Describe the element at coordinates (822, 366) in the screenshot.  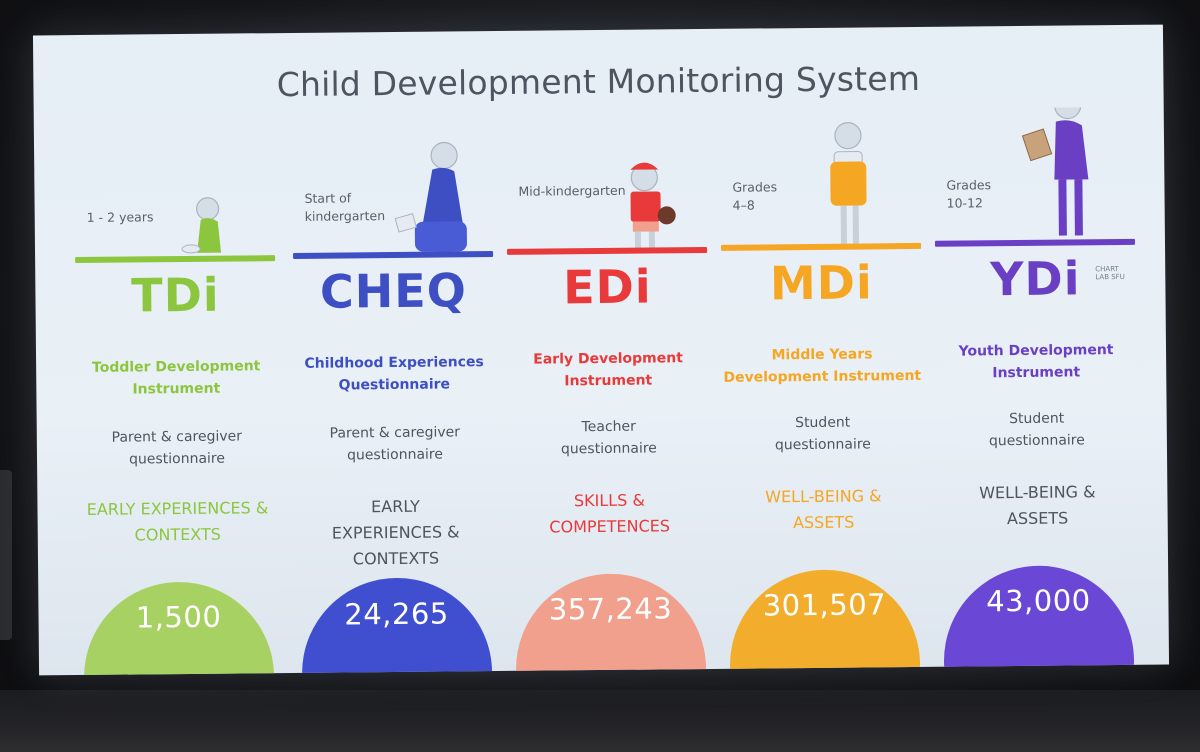
I see `instrument-full-name: Middle Years Development Instrument` at that location.